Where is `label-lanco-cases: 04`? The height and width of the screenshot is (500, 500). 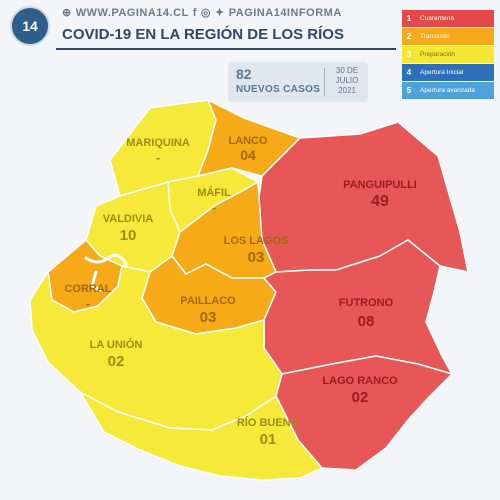 label-lanco-cases: 04 is located at coordinates (248, 155).